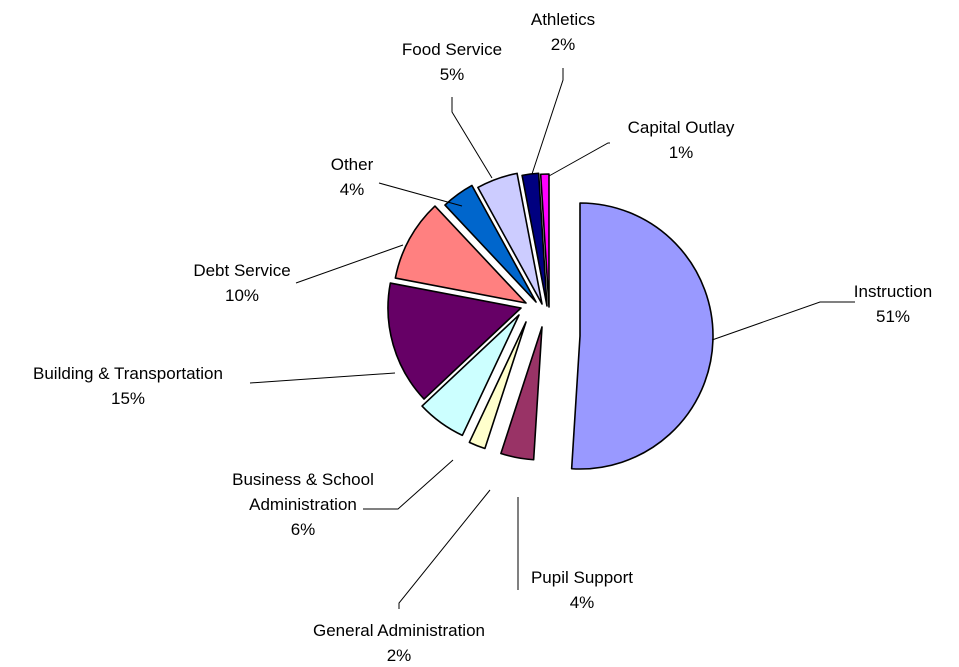 The image size is (959, 667). Describe the element at coordinates (303, 492) in the screenshot. I see `slice-name-label: Business & School Administration` at that location.